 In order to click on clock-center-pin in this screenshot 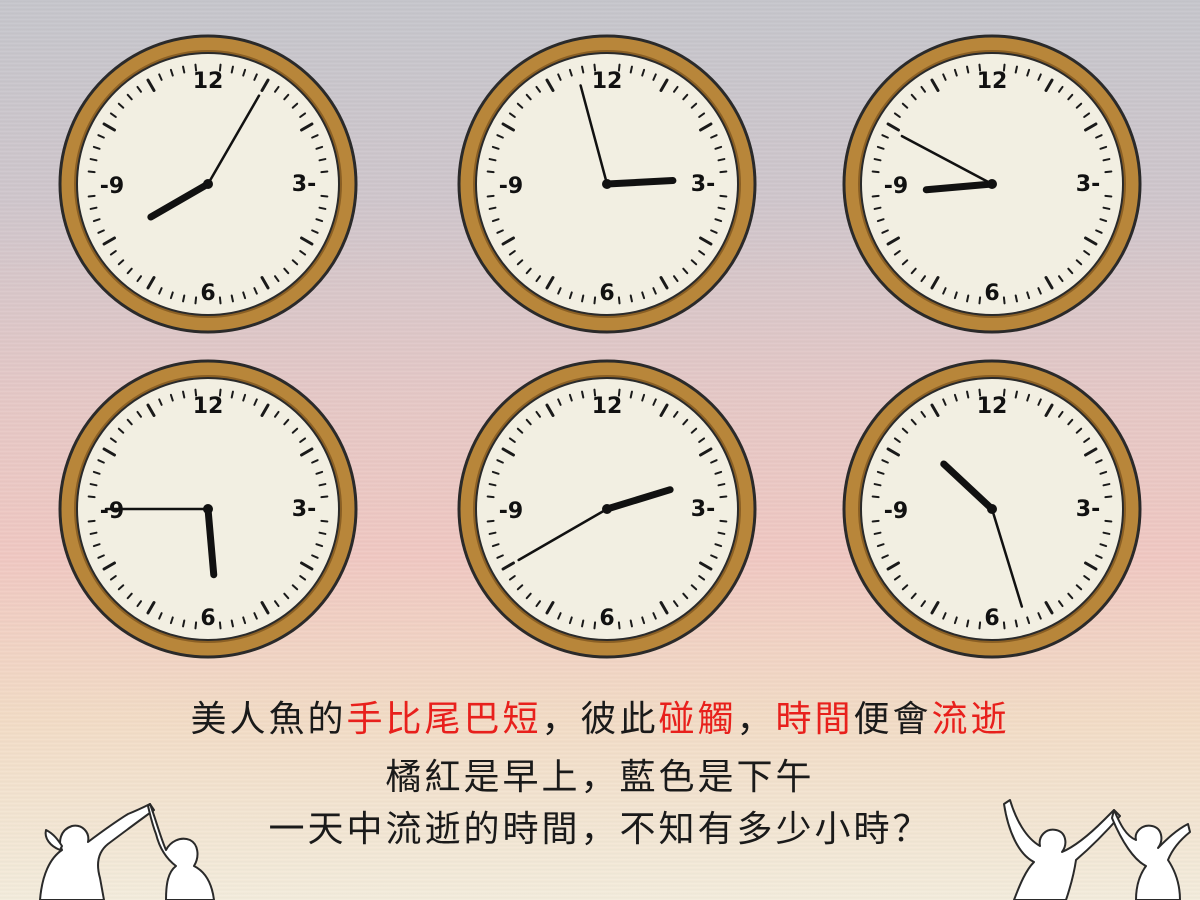, I will do `click(208, 509)`.